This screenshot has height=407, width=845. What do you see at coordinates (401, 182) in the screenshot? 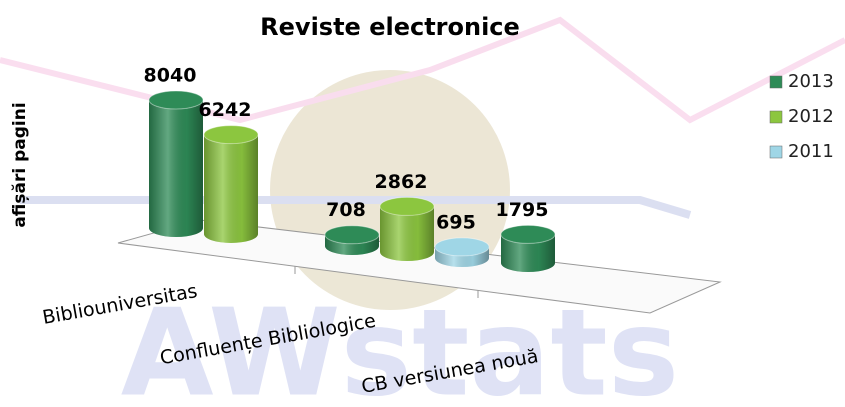
I see `value-label: 2862` at bounding box center [401, 182].